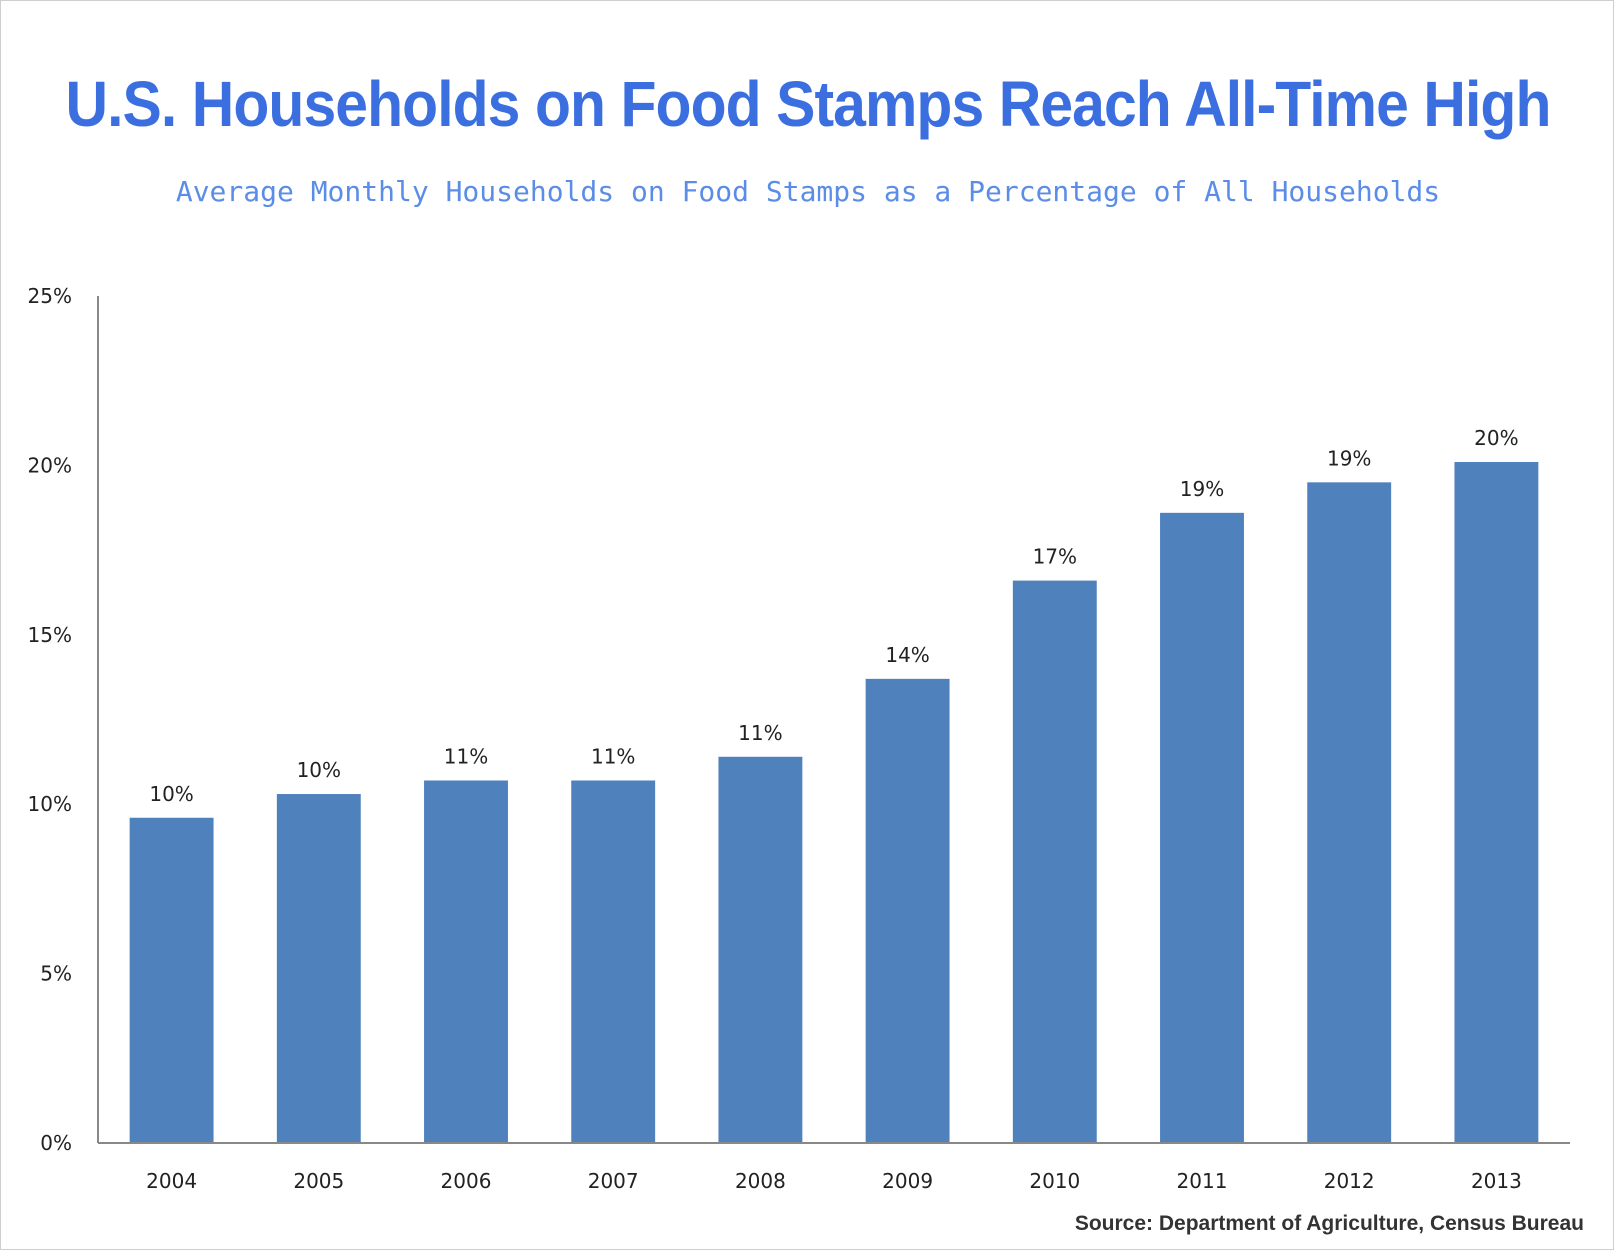  Describe the element at coordinates (466, 756) in the screenshot. I see `data-label-2006: 11%` at that location.